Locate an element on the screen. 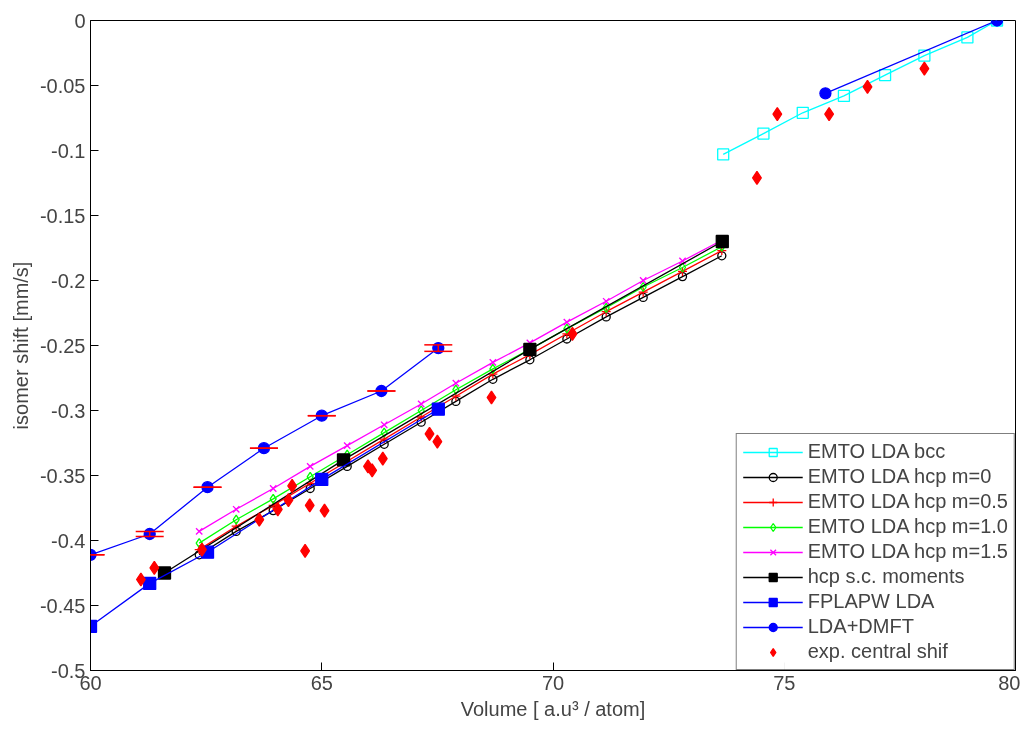 The height and width of the screenshot is (755, 1034). y-tick-label: -0.1 is located at coordinates (68, 150).